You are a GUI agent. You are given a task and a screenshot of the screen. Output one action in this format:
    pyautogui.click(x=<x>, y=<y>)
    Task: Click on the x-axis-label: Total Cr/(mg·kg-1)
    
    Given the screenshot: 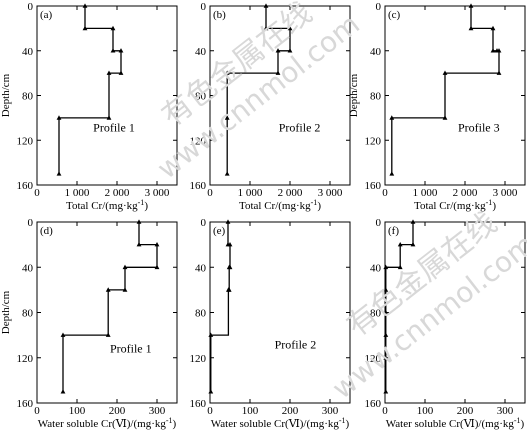 What is the action you would take?
    pyautogui.click(x=107, y=205)
    